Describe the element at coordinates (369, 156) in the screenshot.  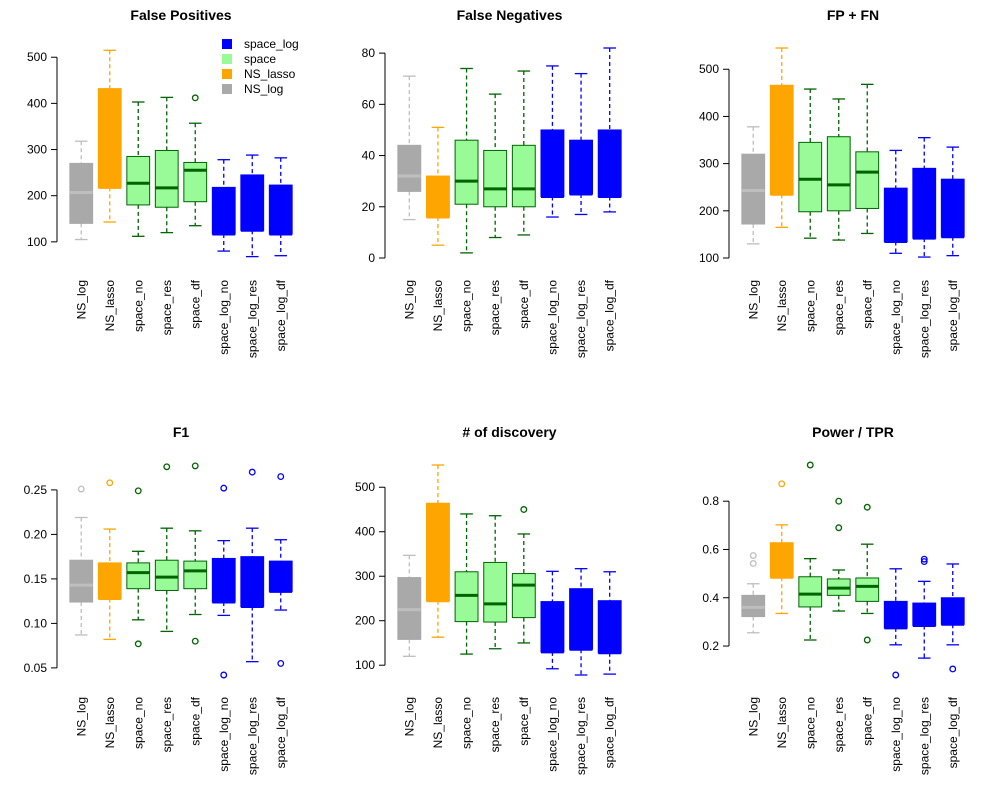
I see `y-tick-label: 40` at that location.